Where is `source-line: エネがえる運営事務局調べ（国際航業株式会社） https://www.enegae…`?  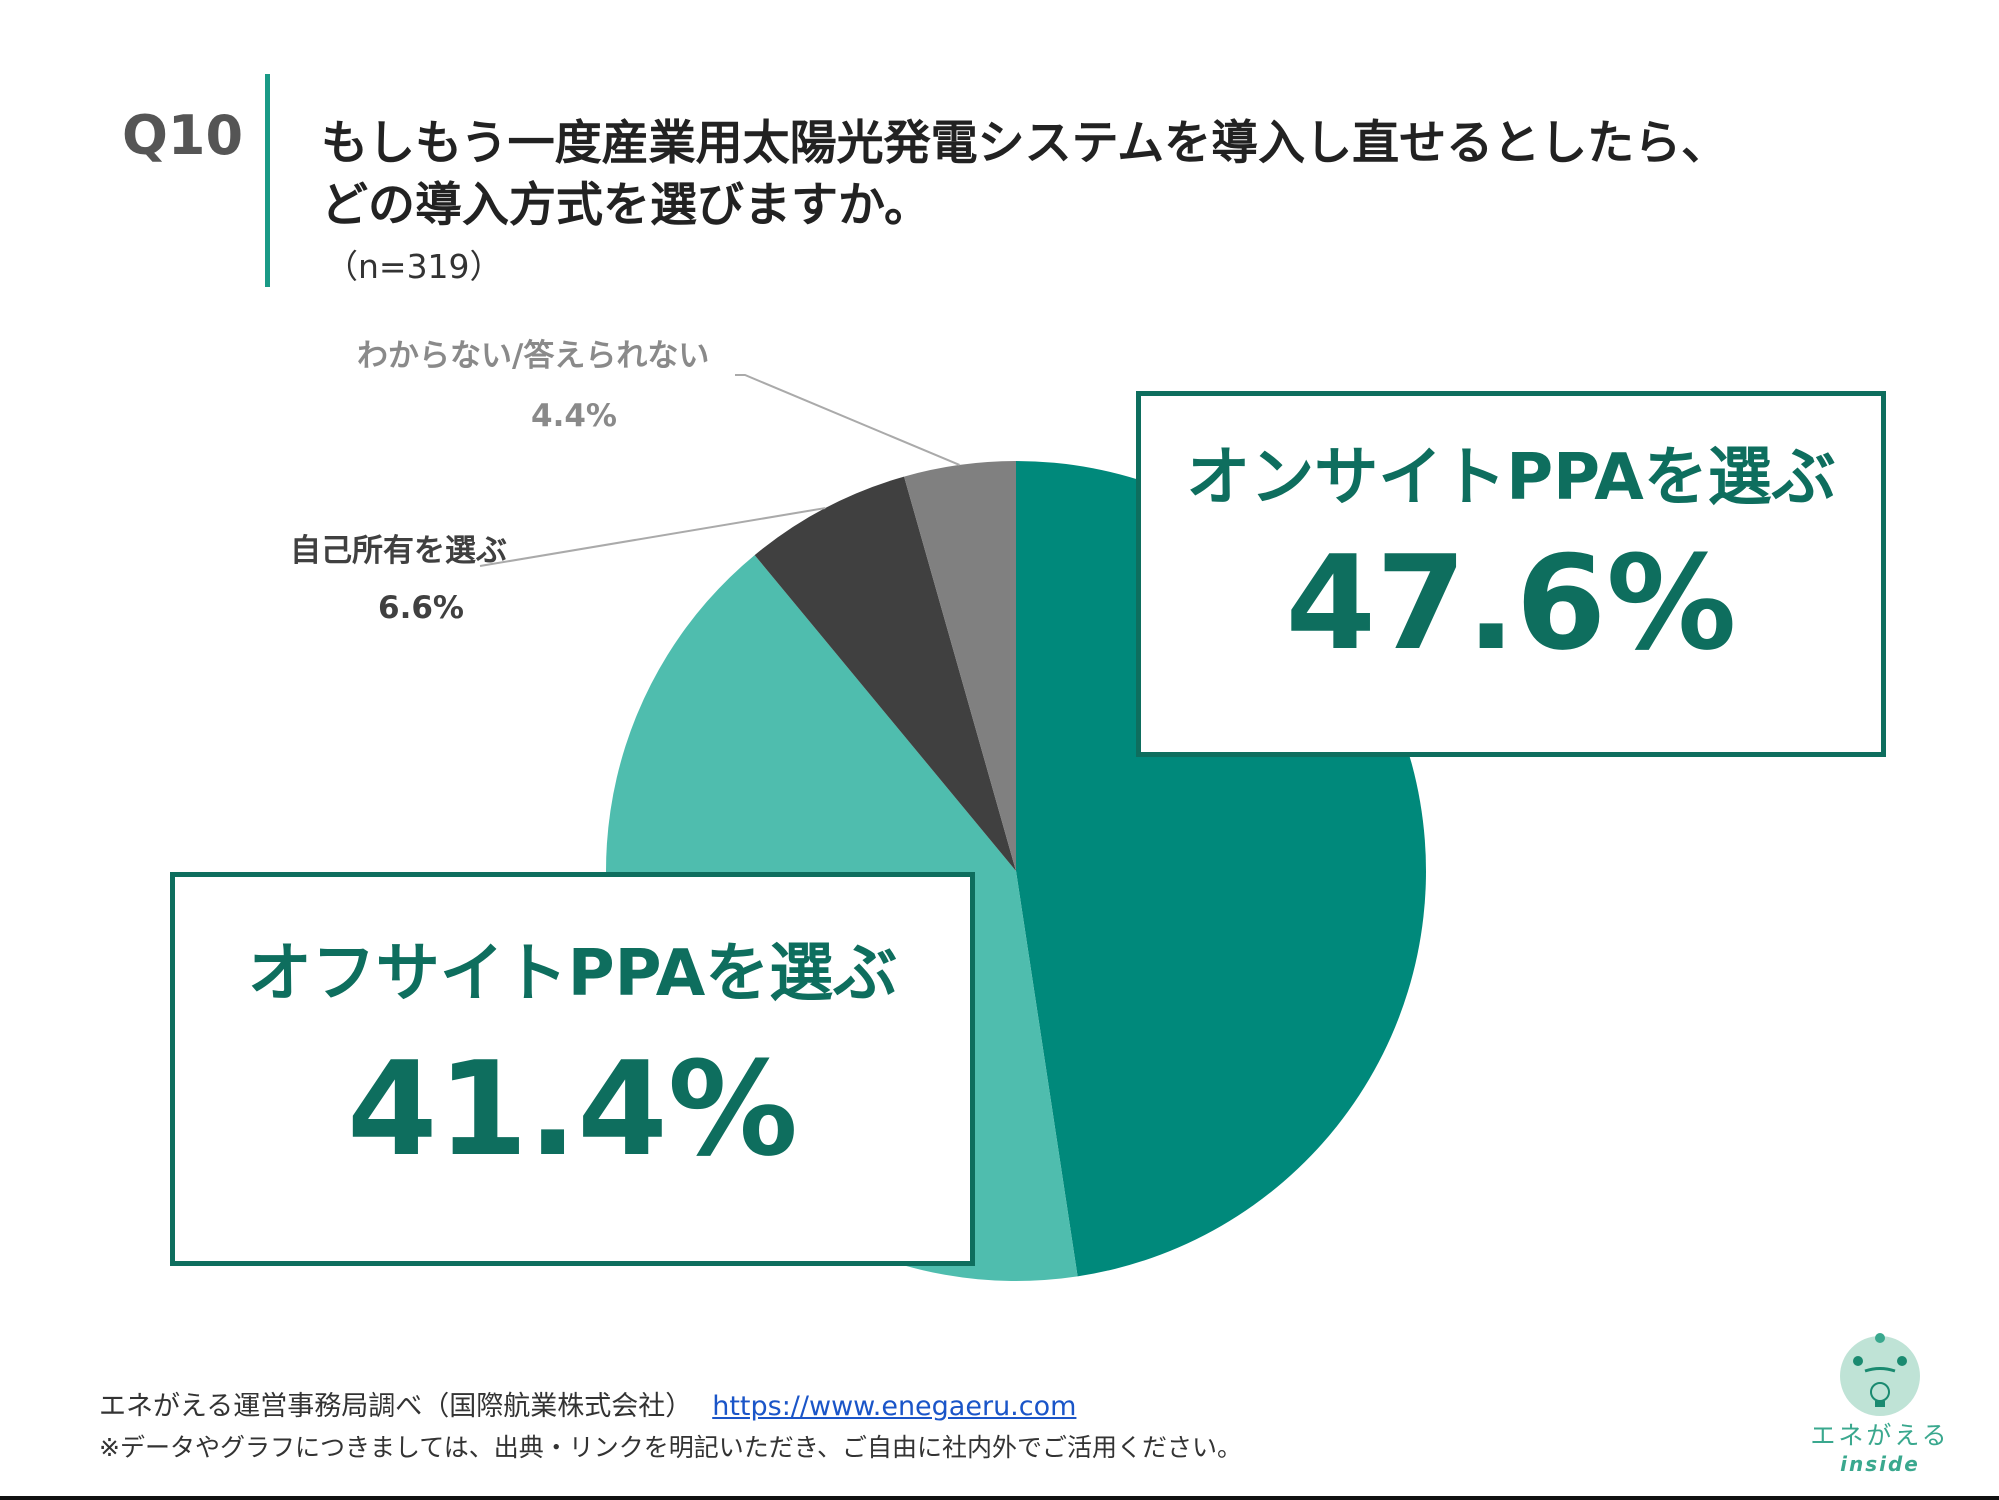 source-line: エネがえる運営事務局調べ（国際航業株式会社） https://www.enegae… is located at coordinates (587, 1403).